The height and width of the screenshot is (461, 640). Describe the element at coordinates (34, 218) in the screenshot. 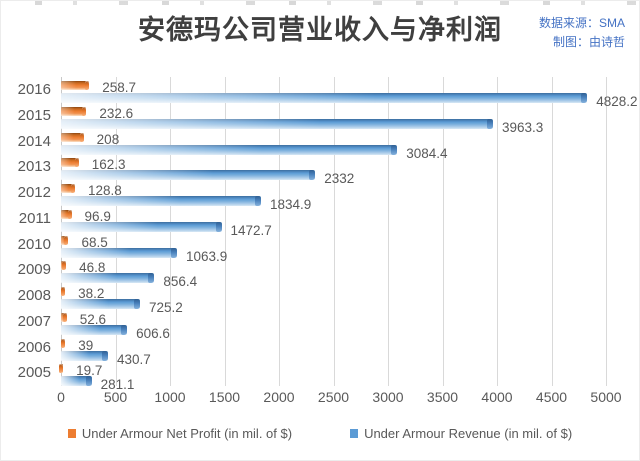

I see `year-label: 2011` at that location.